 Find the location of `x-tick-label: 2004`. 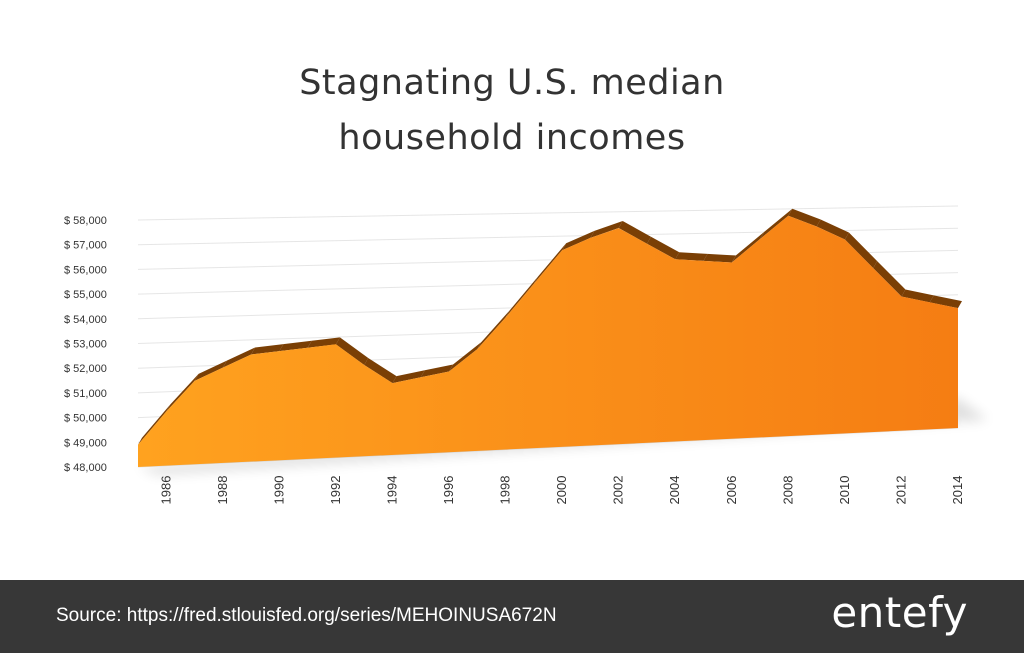

x-tick-label: 2004 is located at coordinates (674, 490).